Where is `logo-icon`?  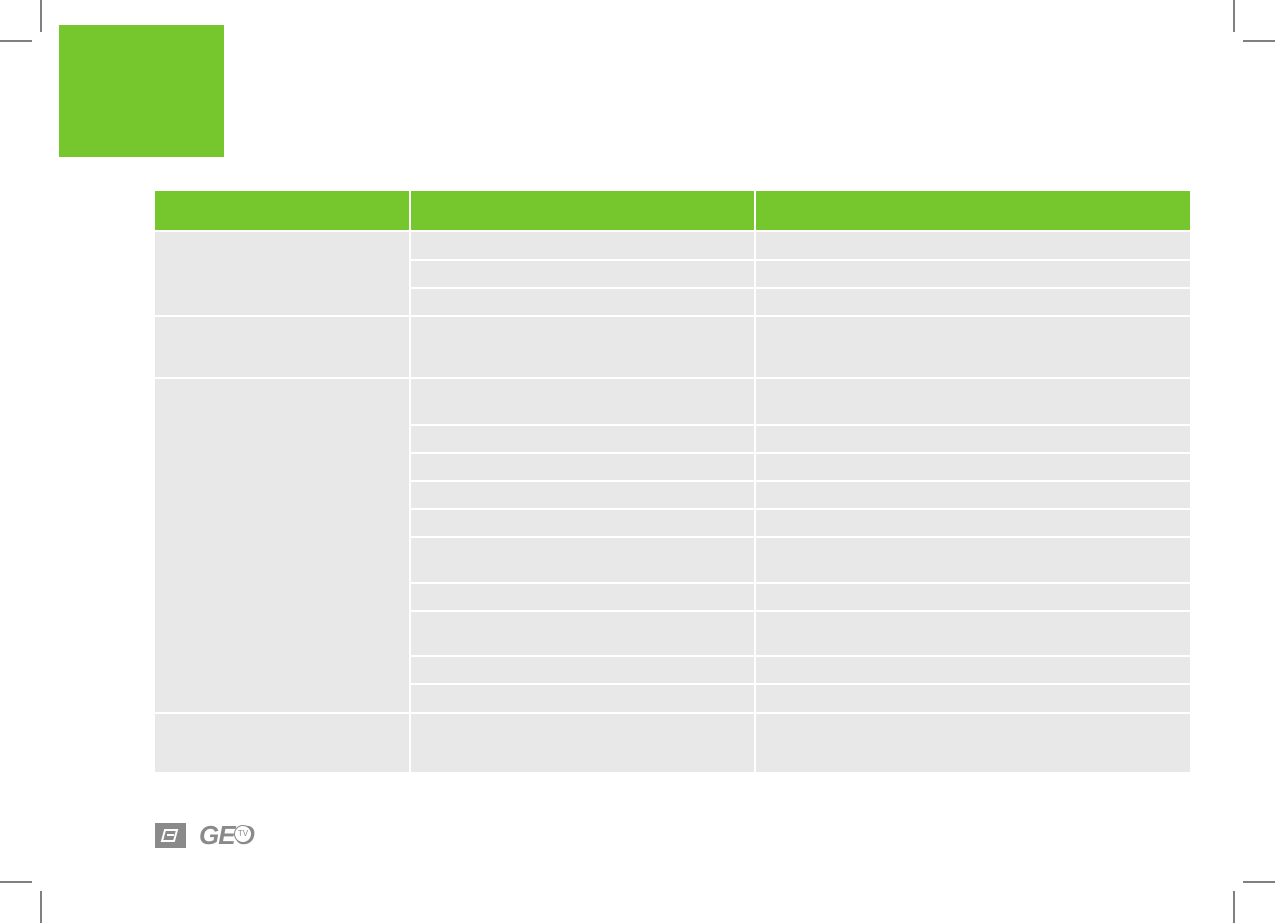 logo-icon is located at coordinates (170, 835).